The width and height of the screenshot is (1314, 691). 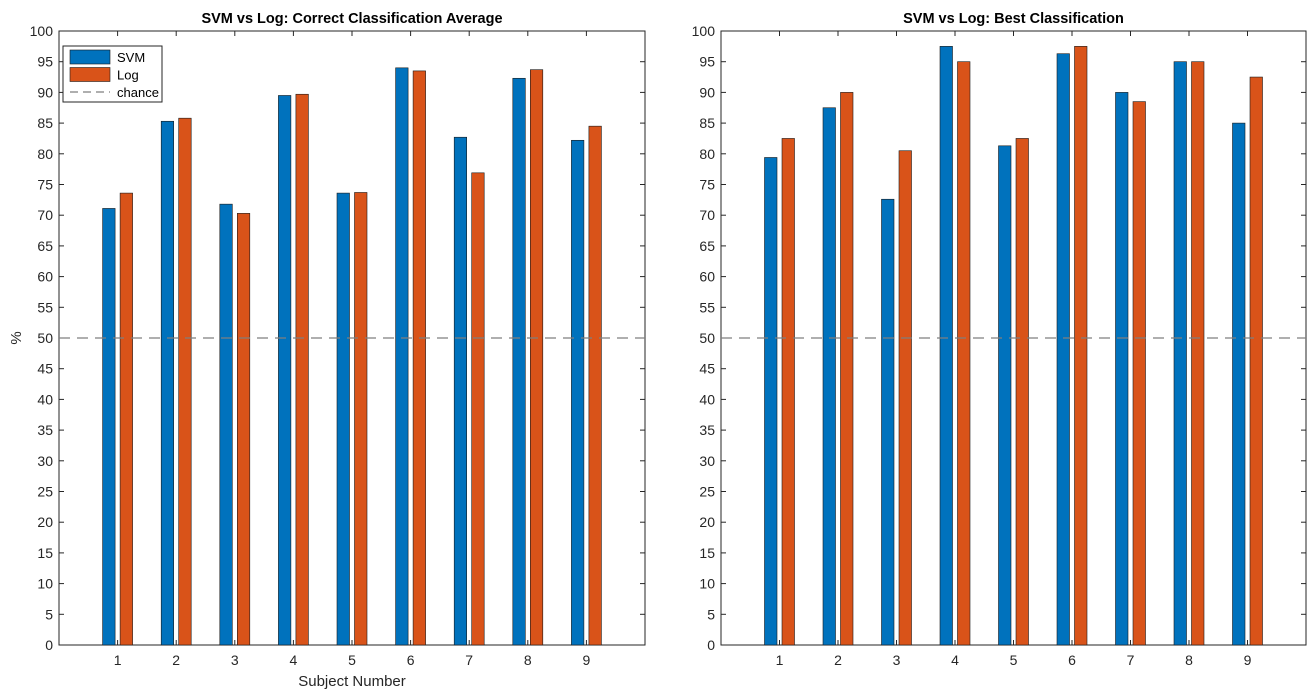 What do you see at coordinates (90, 57) in the screenshot?
I see `legend-swatch-svm` at bounding box center [90, 57].